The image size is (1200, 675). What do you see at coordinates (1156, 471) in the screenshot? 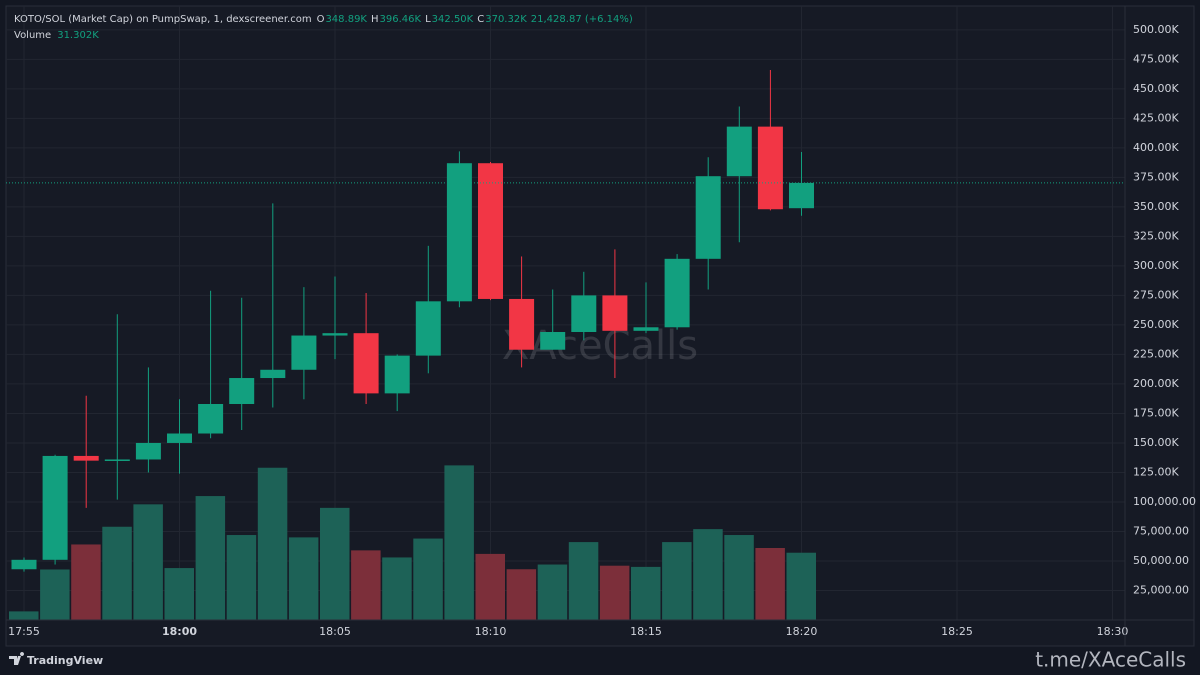
I see `y-tick-label: 125.00K` at bounding box center [1156, 471].